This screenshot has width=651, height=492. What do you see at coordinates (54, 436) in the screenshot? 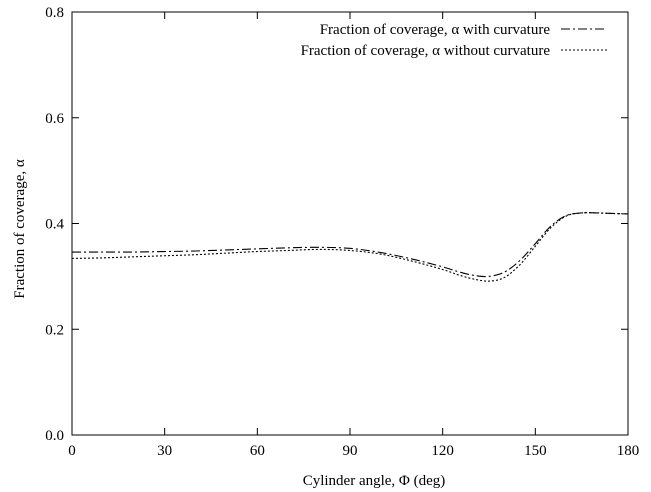
I see `y-tick-label: 0.0` at bounding box center [54, 436].